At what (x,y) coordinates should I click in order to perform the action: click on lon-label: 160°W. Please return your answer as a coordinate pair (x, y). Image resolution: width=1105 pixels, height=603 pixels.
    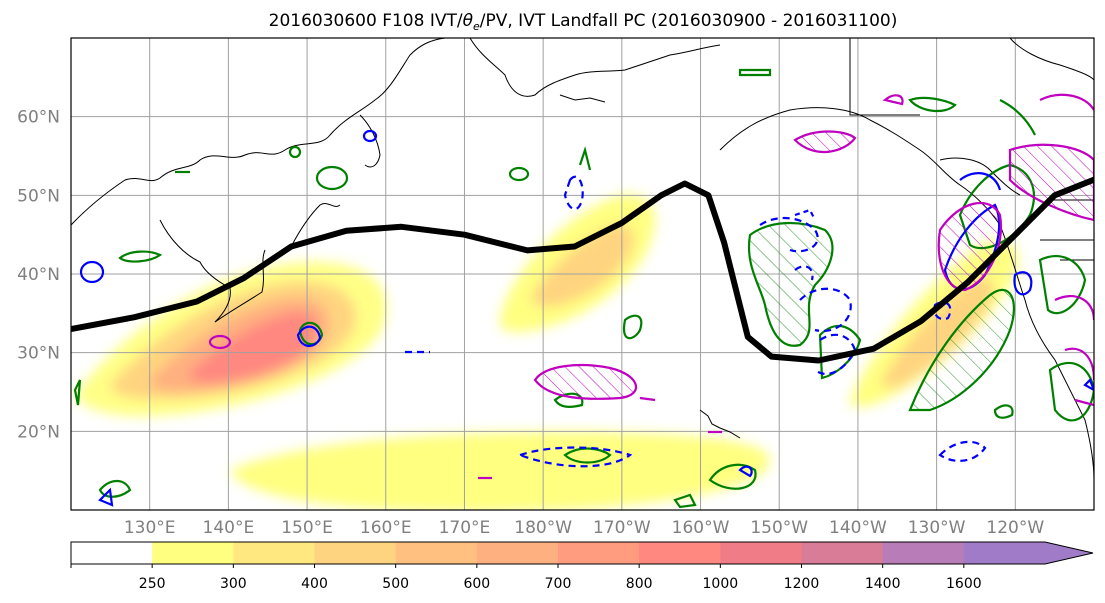
    Looking at the image, I should click on (701, 528).